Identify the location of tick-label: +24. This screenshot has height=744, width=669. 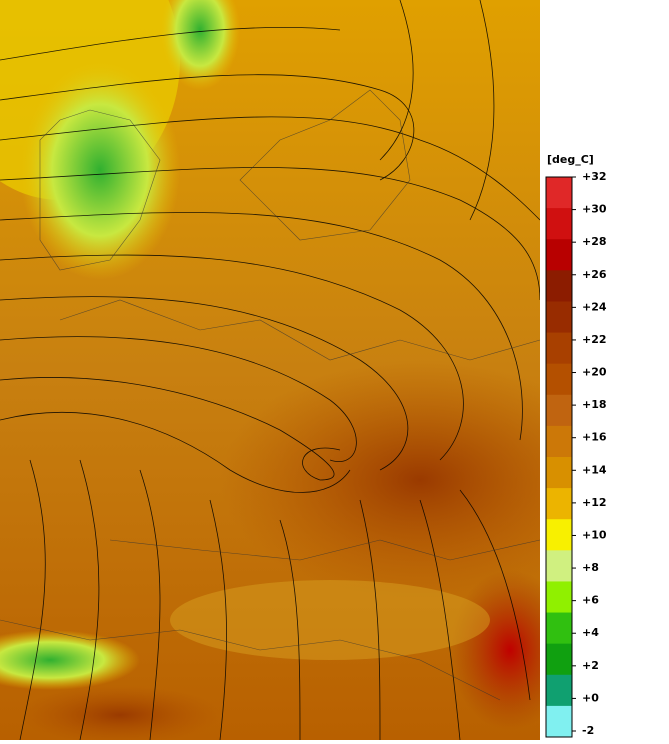
(594, 306).